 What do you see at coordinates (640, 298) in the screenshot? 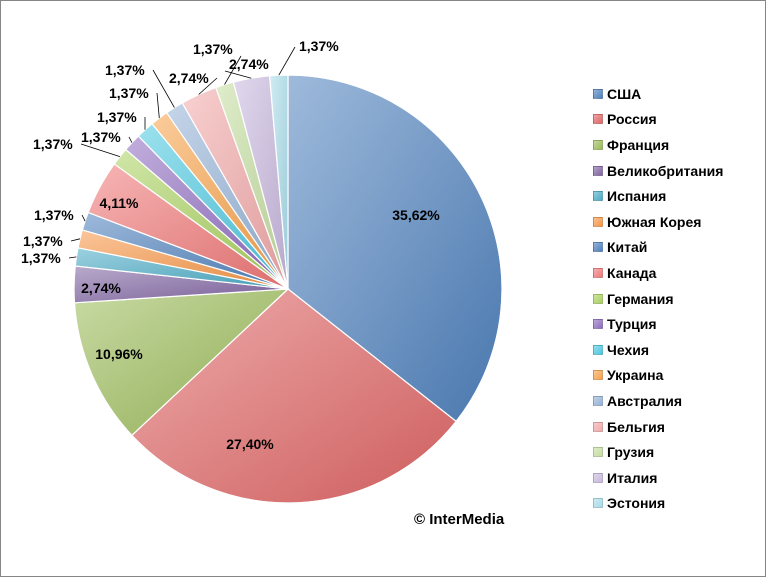
I see `legend-label: Германия` at bounding box center [640, 298].